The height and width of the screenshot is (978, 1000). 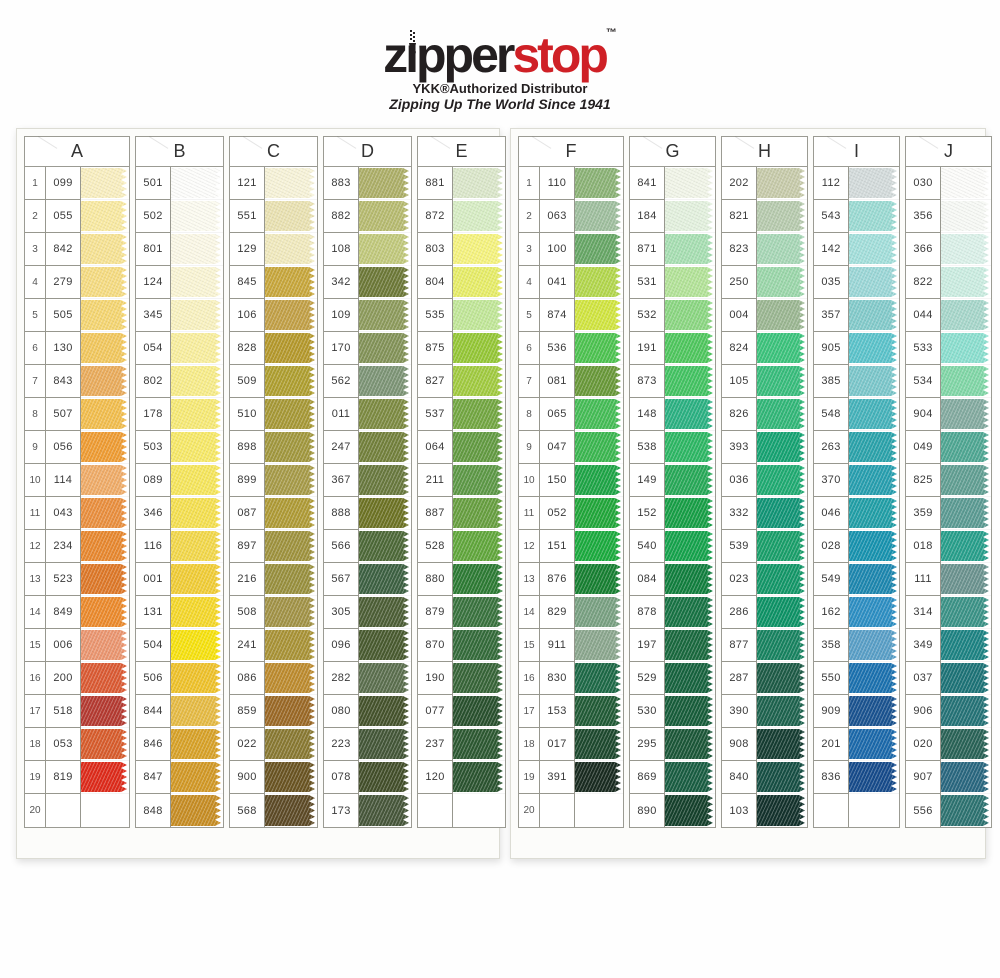 I want to click on color-row: 077, so click(x=461, y=711).